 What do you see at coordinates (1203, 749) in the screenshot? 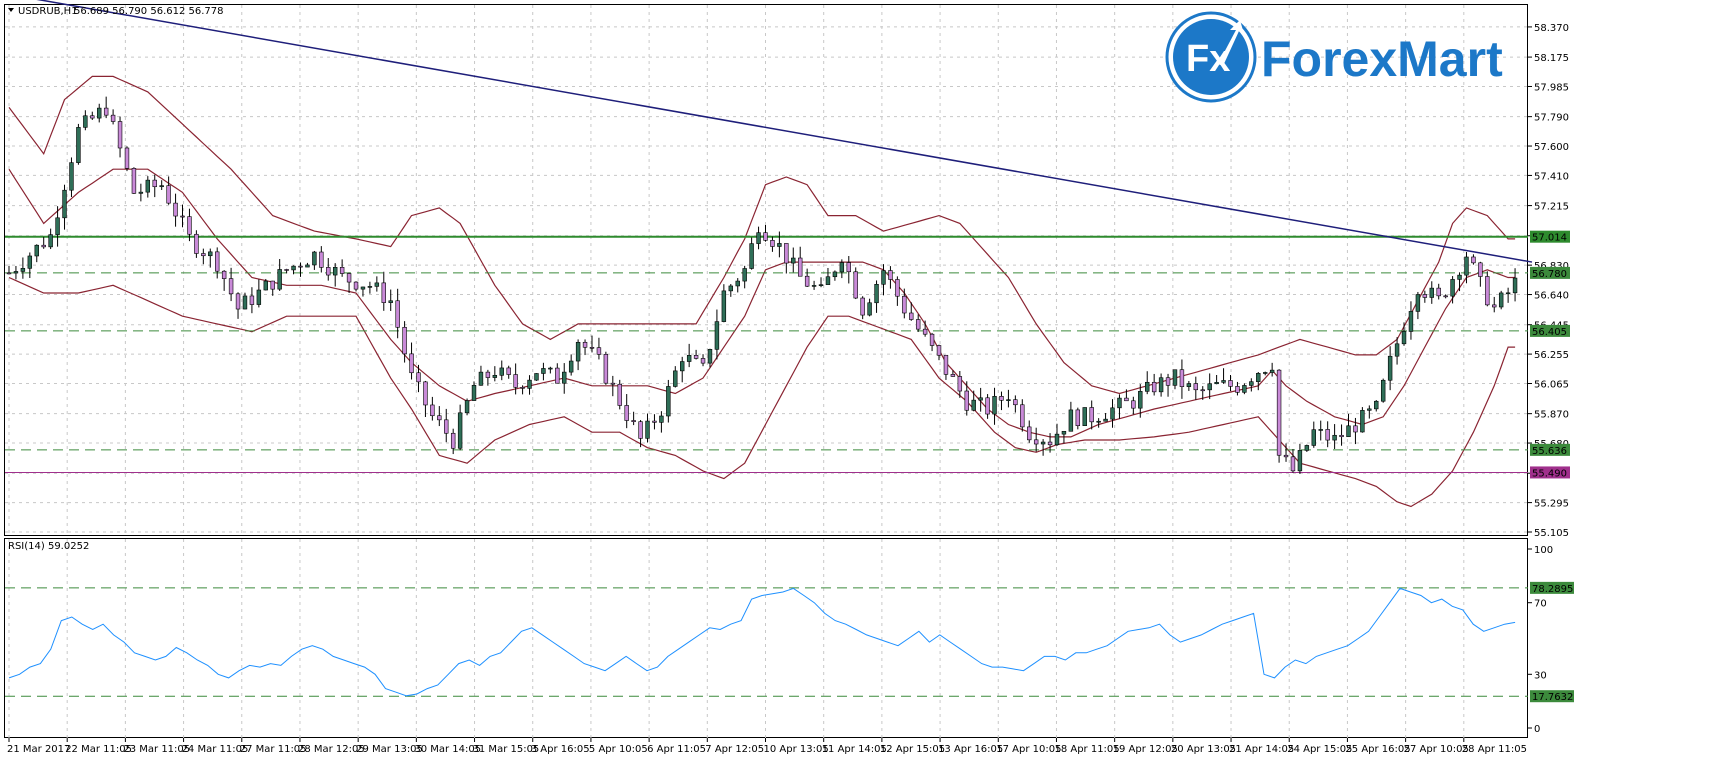
I see `time-tick-label: 20 Apr 13:05` at bounding box center [1203, 749].